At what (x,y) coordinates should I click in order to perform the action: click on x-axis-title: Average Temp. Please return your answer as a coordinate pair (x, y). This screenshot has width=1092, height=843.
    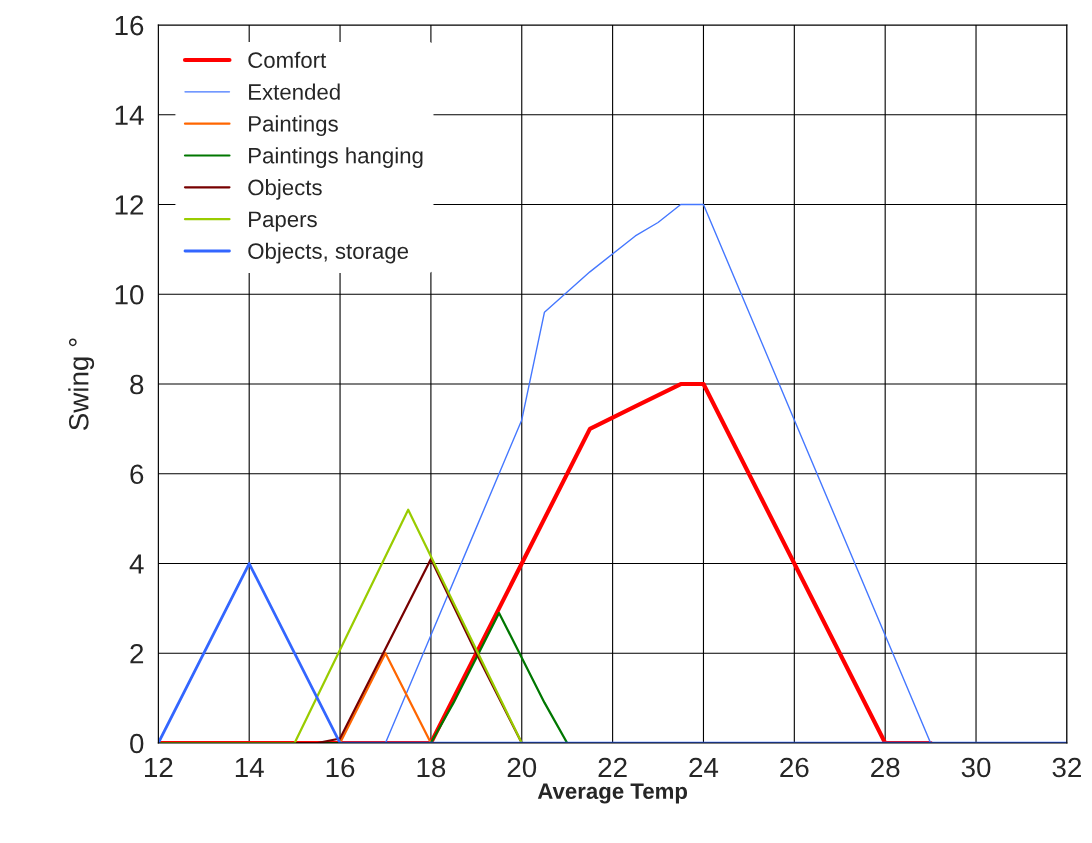
    Looking at the image, I should click on (612, 793).